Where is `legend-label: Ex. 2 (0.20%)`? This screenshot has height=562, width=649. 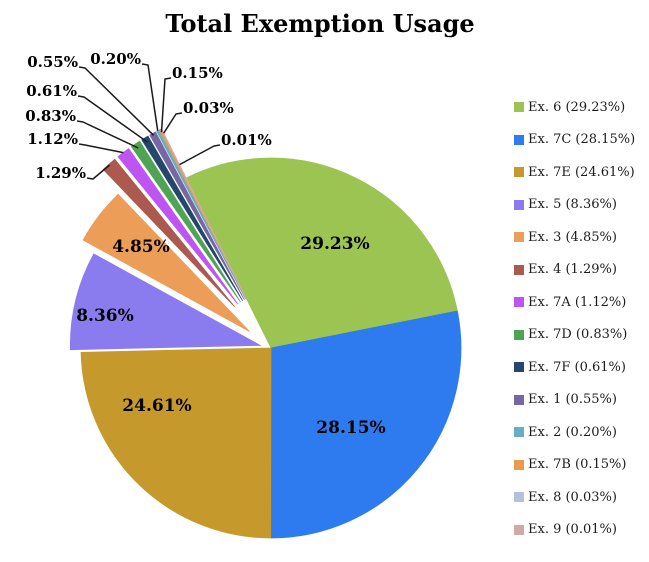 legend-label: Ex. 2 (0.20%) is located at coordinates (572, 432).